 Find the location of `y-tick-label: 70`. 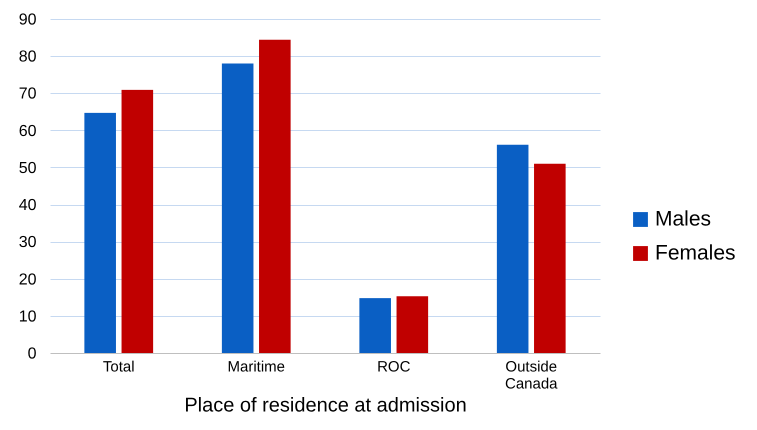

y-tick-label: 70 is located at coordinates (27, 94).